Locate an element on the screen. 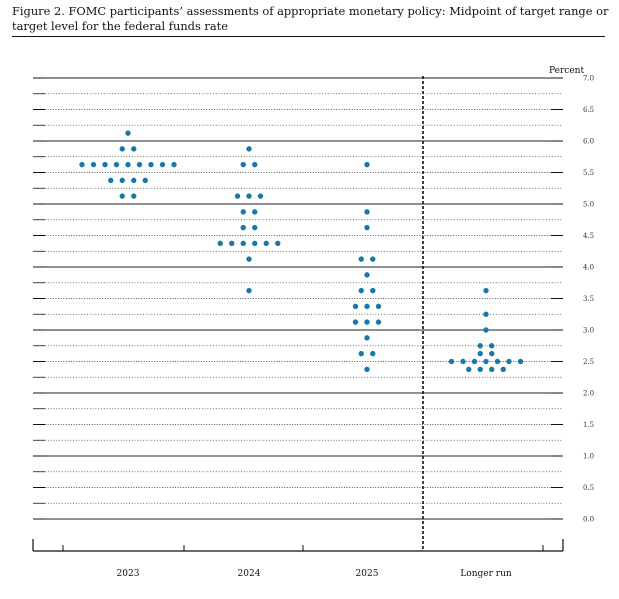 The height and width of the screenshot is (599, 619). y-tick-label: 5.0 is located at coordinates (588, 205).